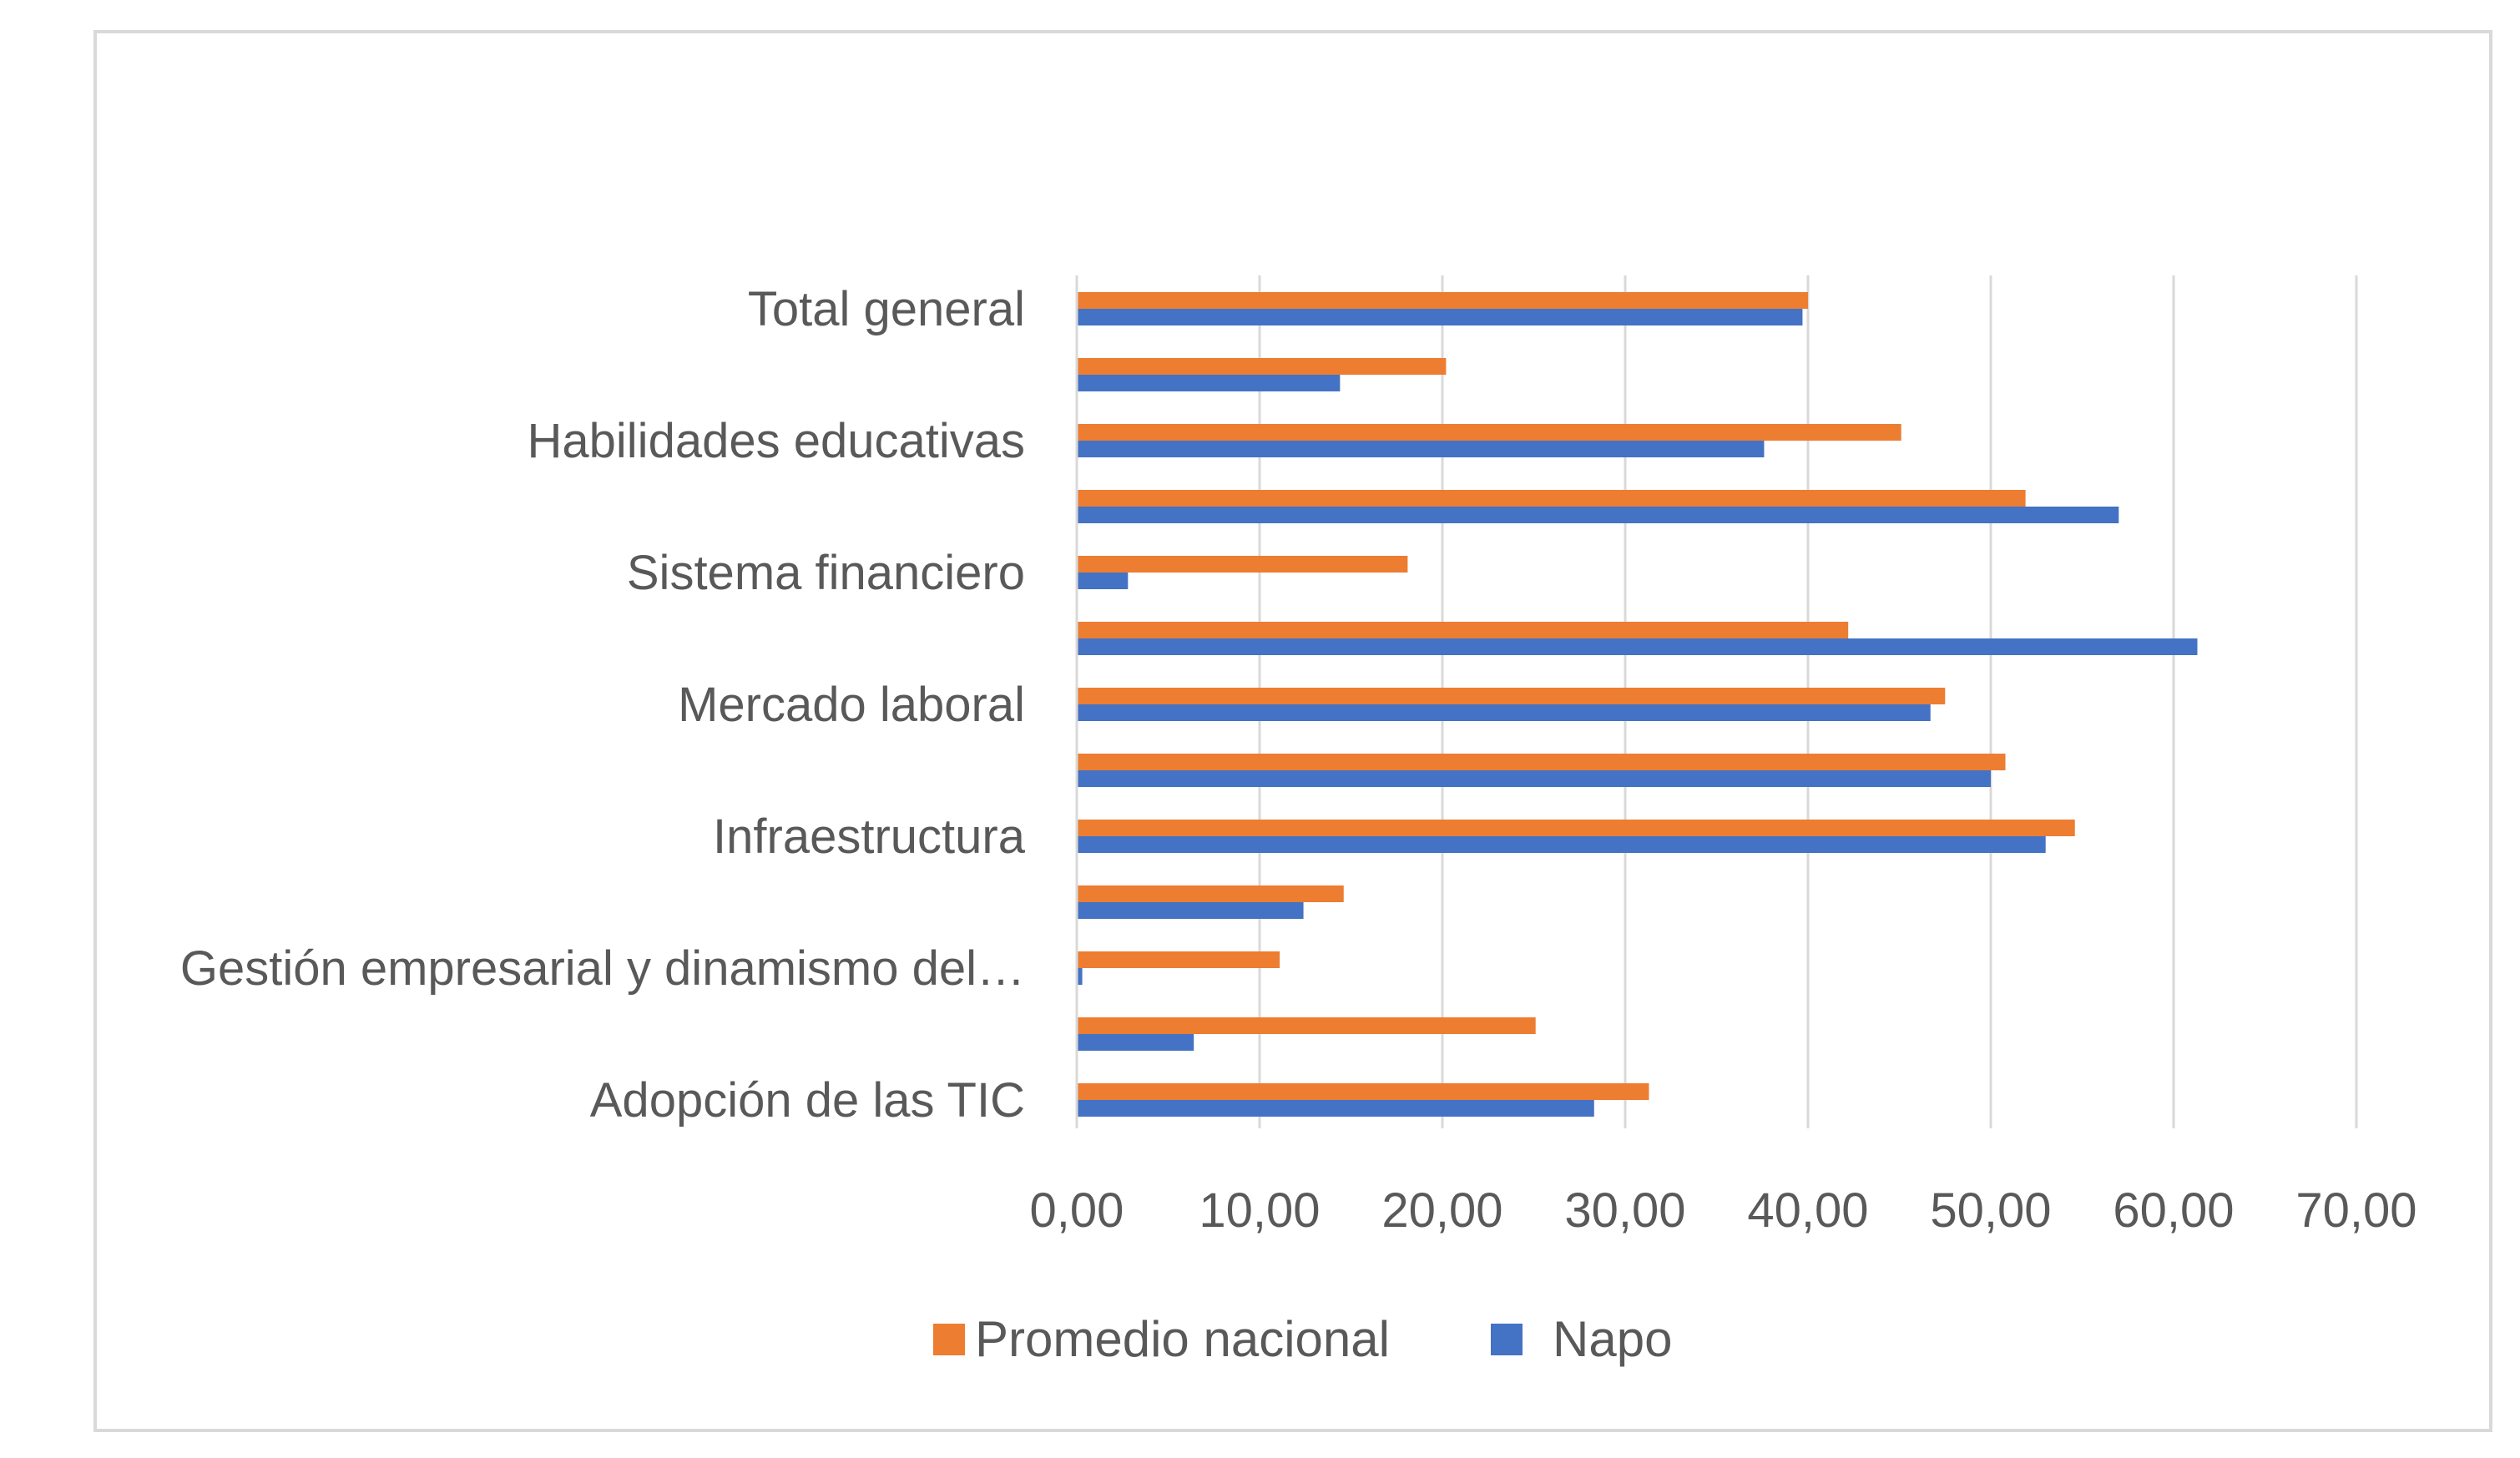 This screenshot has width=2520, height=1458. Describe the element at coordinates (1182, 1339) in the screenshot. I see `legend-label: Promedio nacional` at that location.